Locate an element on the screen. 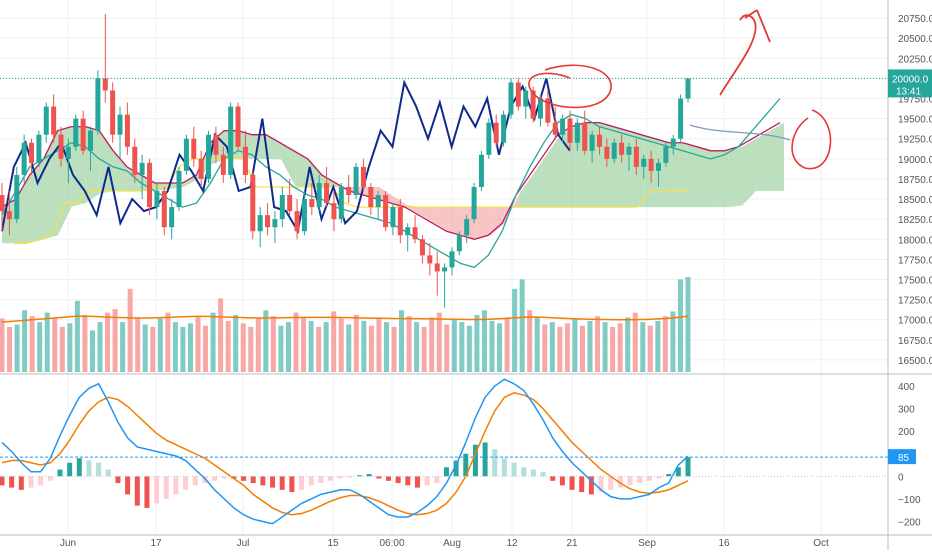  price-axis-tick-label: 18000.0 is located at coordinates (915, 240).